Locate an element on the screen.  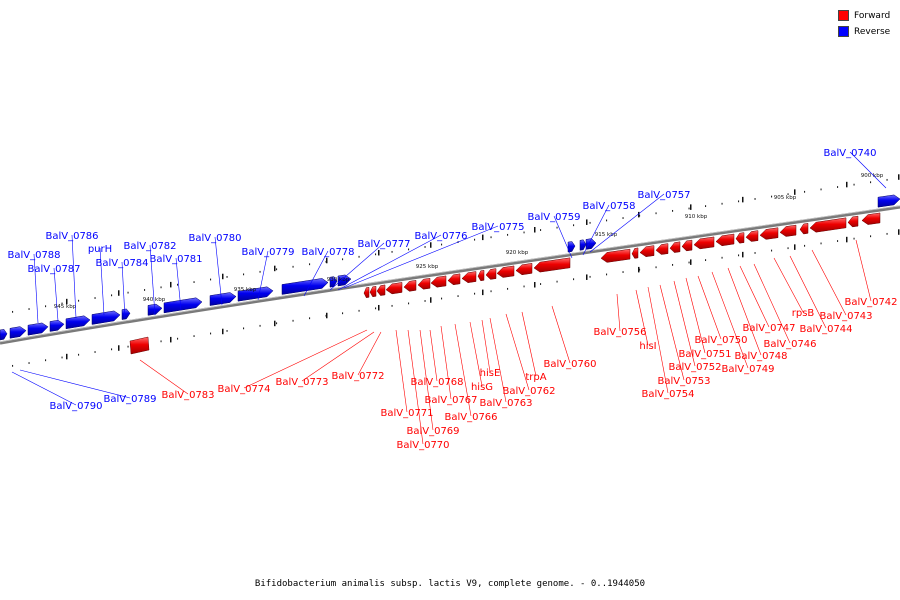
gene-label-balv-0757: BalV_0757 is located at coordinates (663, 195).